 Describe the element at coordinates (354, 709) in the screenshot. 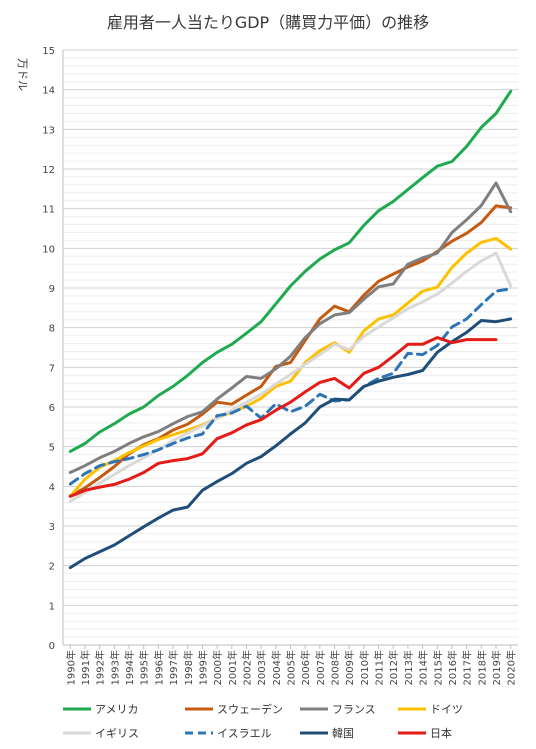

I see `legend-label: フランス` at that location.